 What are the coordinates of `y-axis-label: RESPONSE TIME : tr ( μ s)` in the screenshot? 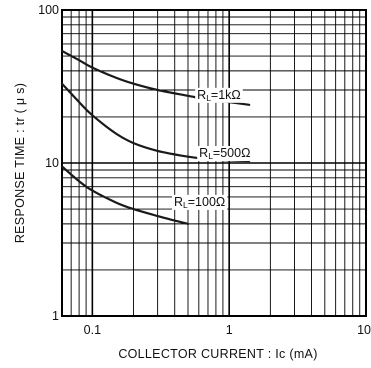 It's located at (20, 163).